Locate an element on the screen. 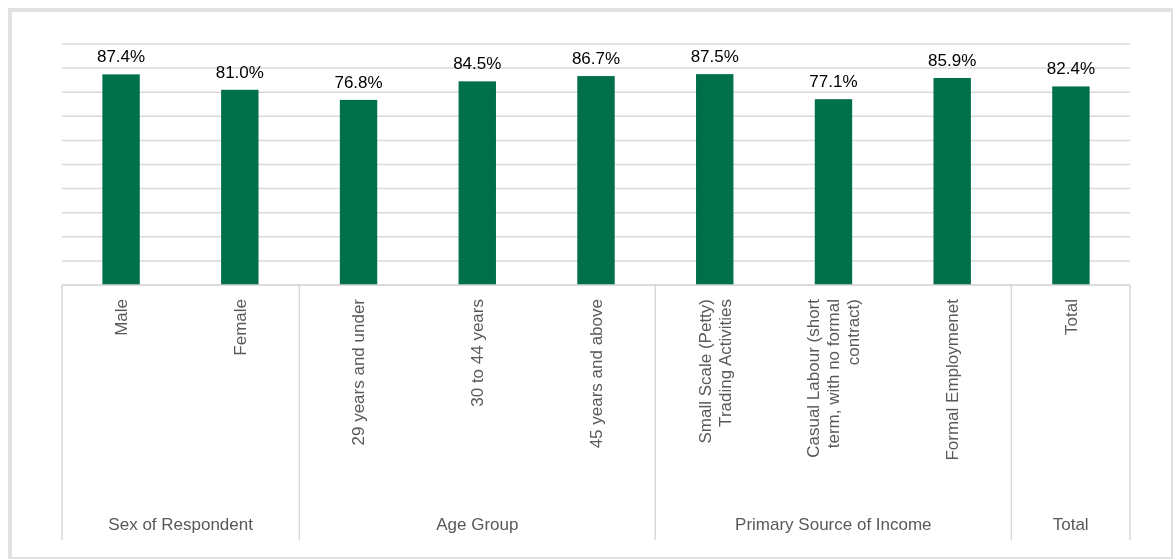 This screenshot has height=559, width=1173. text: Primary Source of Income is located at coordinates (833, 524).